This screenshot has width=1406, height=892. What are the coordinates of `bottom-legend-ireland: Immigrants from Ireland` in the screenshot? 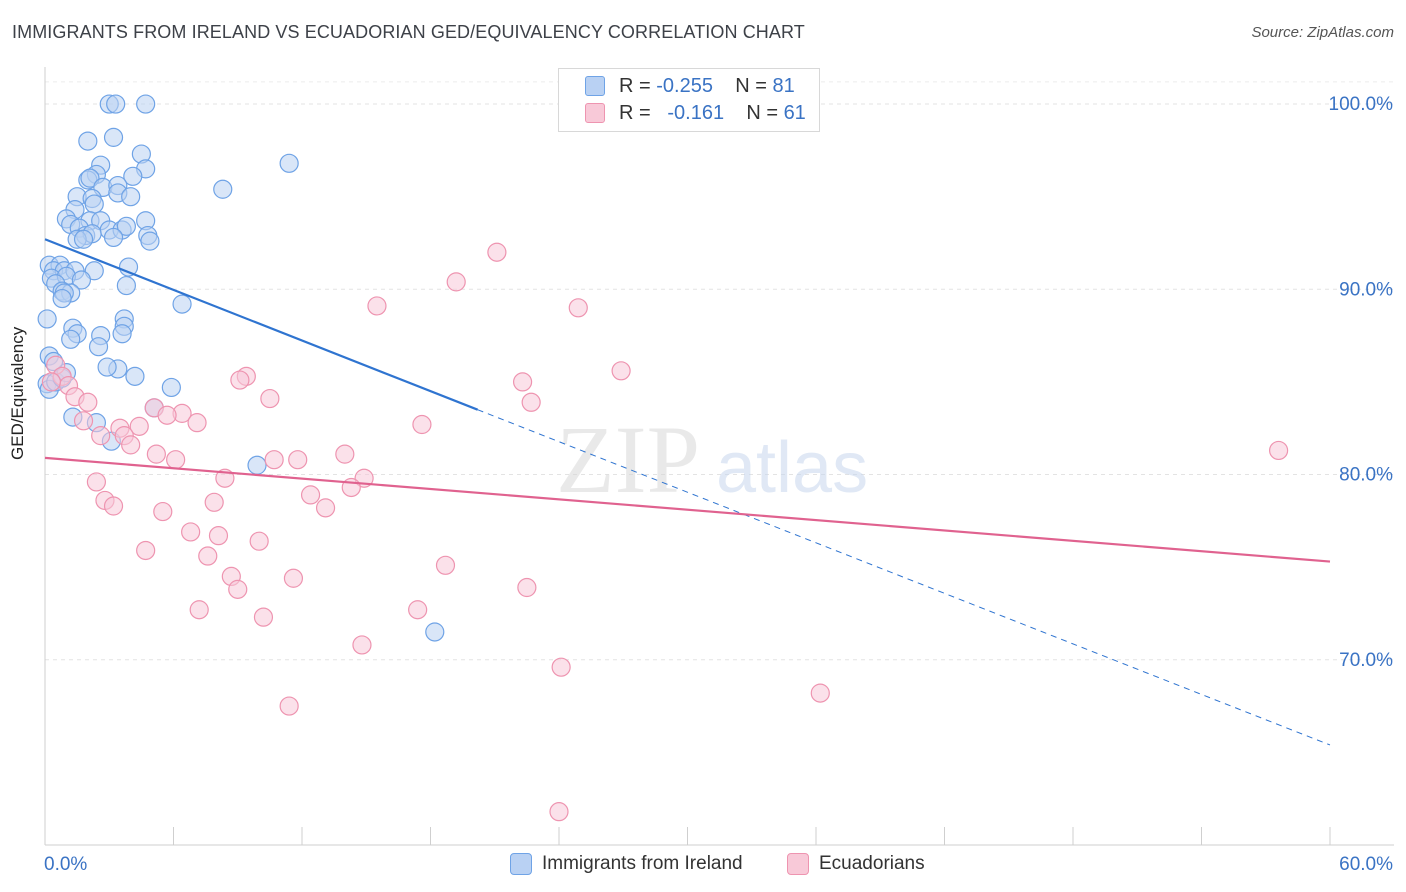 It's located at (626, 864).